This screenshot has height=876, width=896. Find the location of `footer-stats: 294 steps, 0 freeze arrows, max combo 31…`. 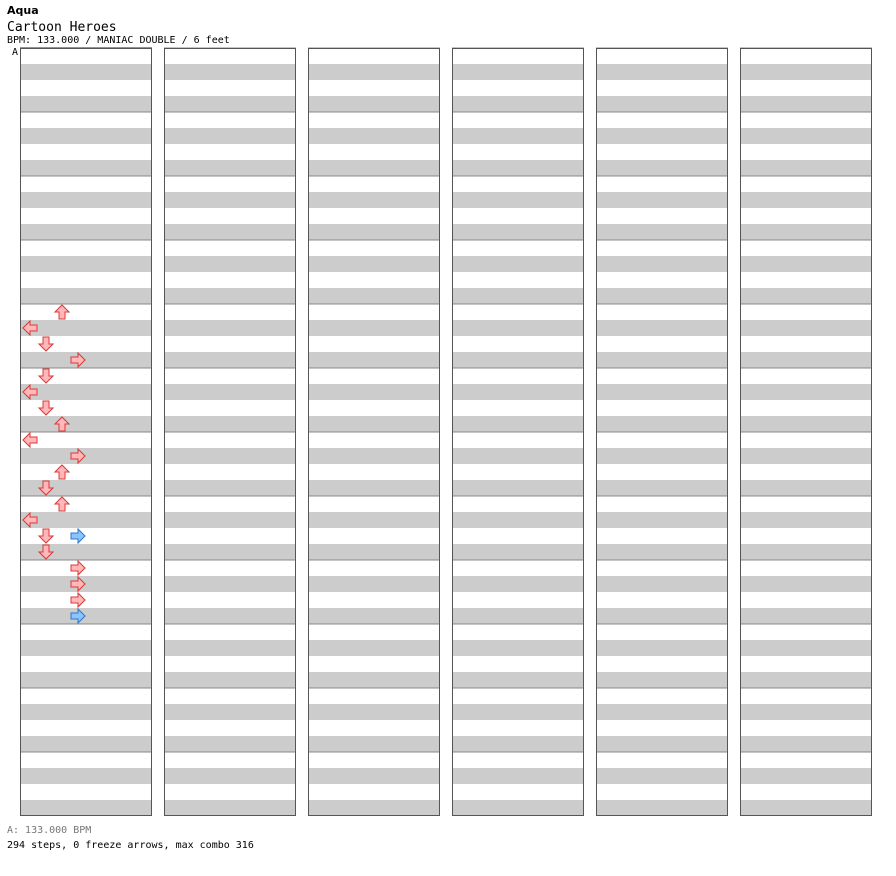

footer-stats: 294 steps, 0 freeze arrows, max combo 31… is located at coordinates (130, 845).